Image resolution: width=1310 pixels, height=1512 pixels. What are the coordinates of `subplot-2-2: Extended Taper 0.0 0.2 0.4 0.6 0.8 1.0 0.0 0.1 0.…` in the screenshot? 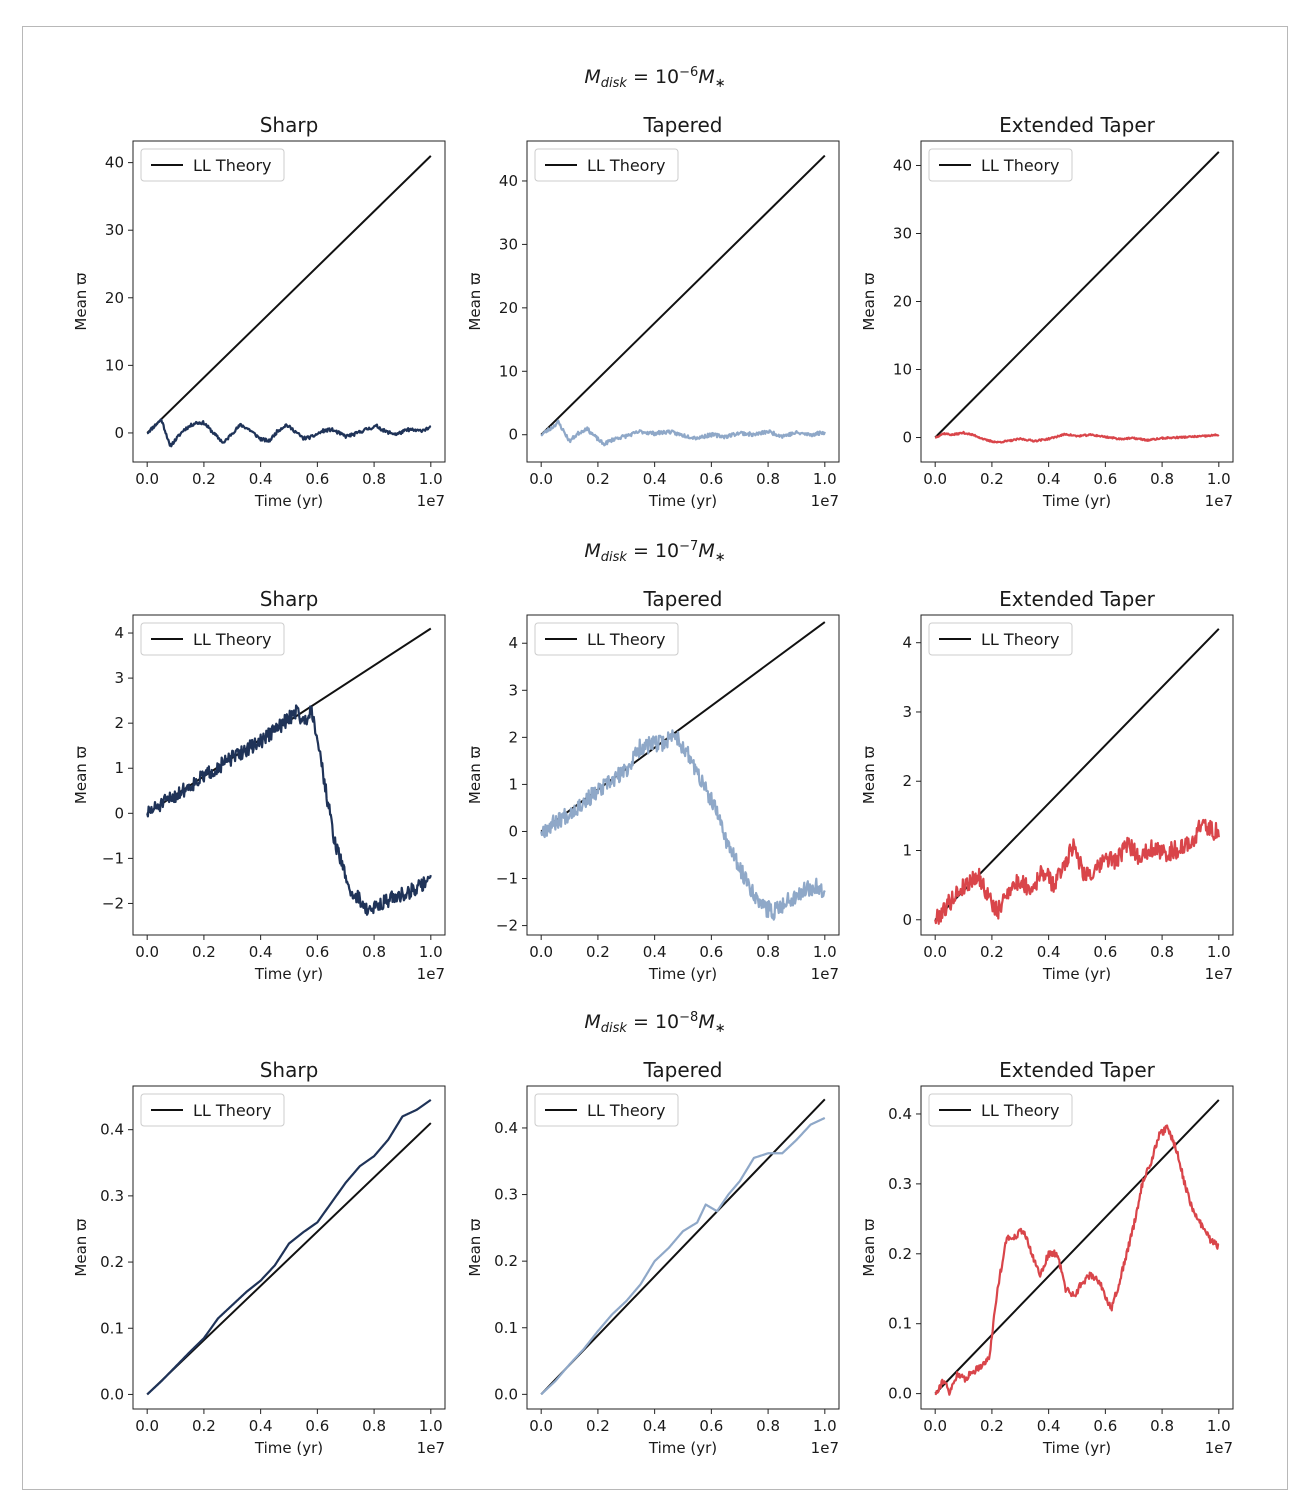 It's located at (1047, 1257).